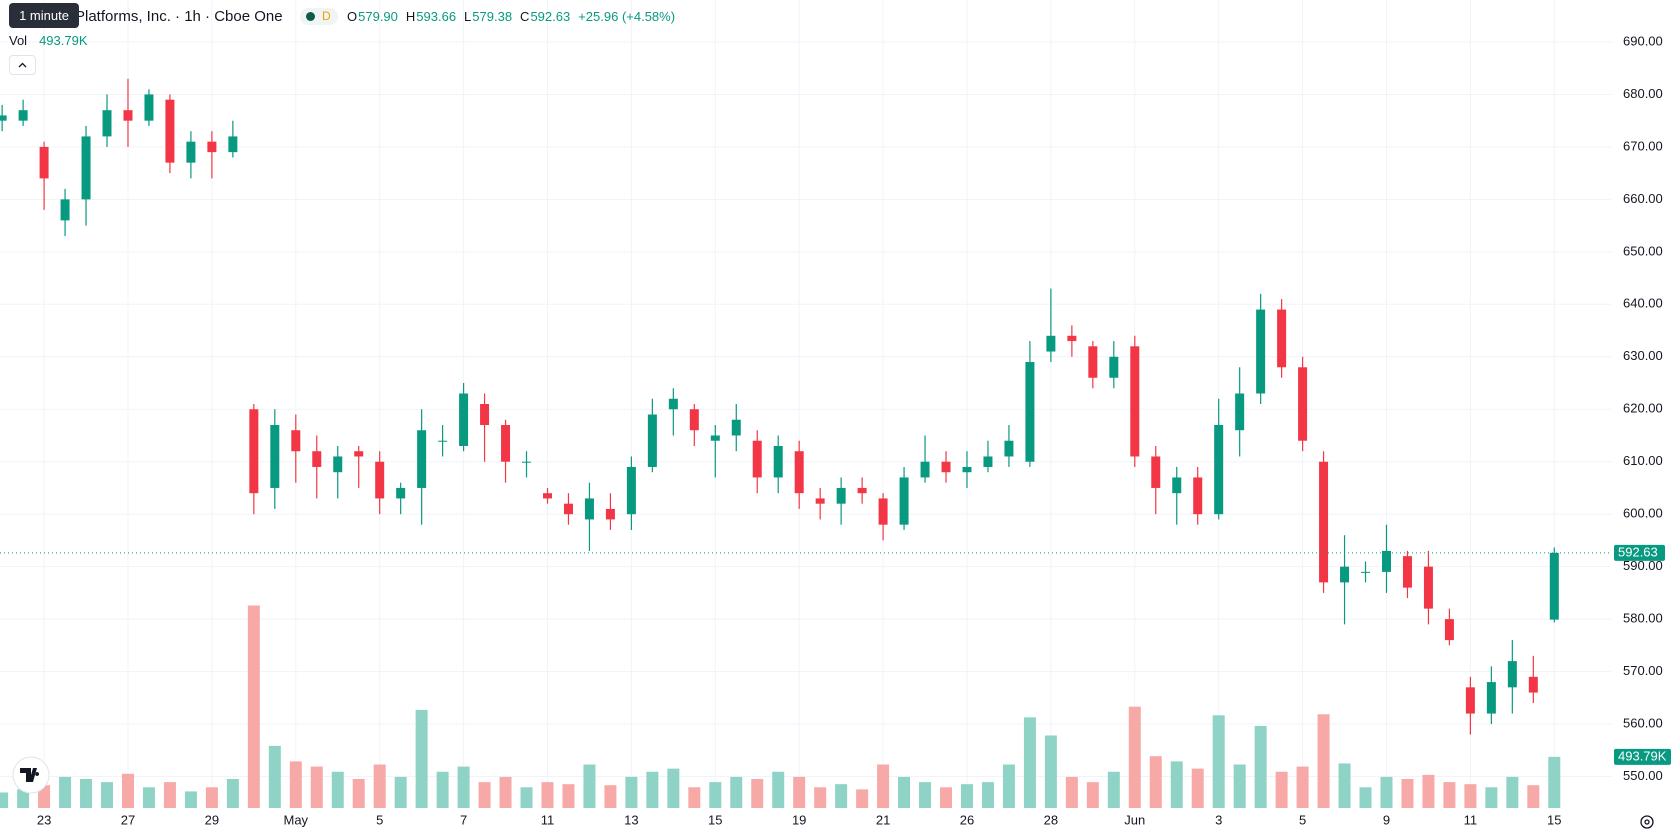  Describe the element at coordinates (1643, 145) in the screenshot. I see `y-tick-label: 670.00` at that location.